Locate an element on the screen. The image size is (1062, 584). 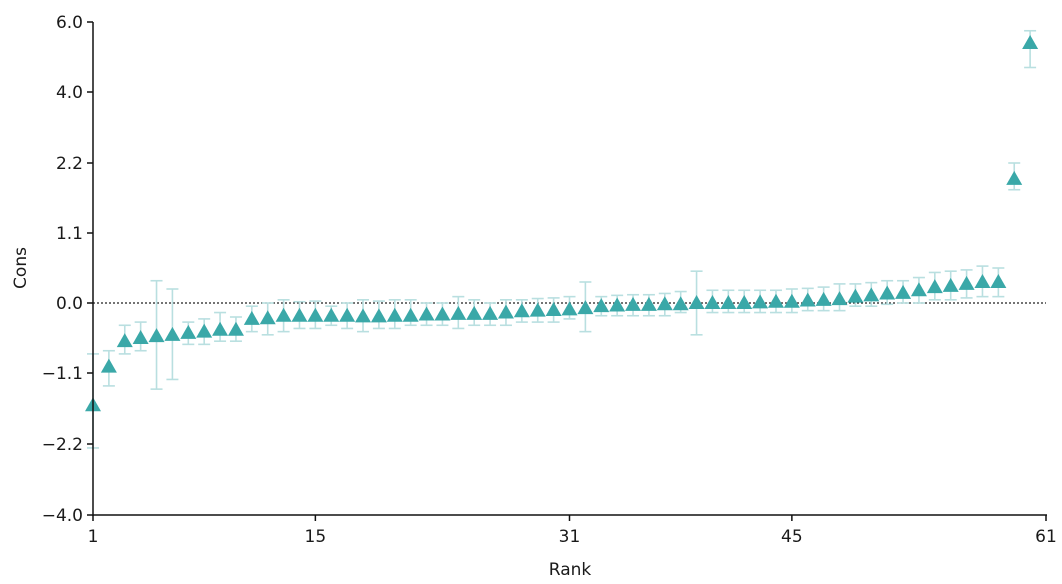
y-tick-label: 2.2 is located at coordinates (69, 164).